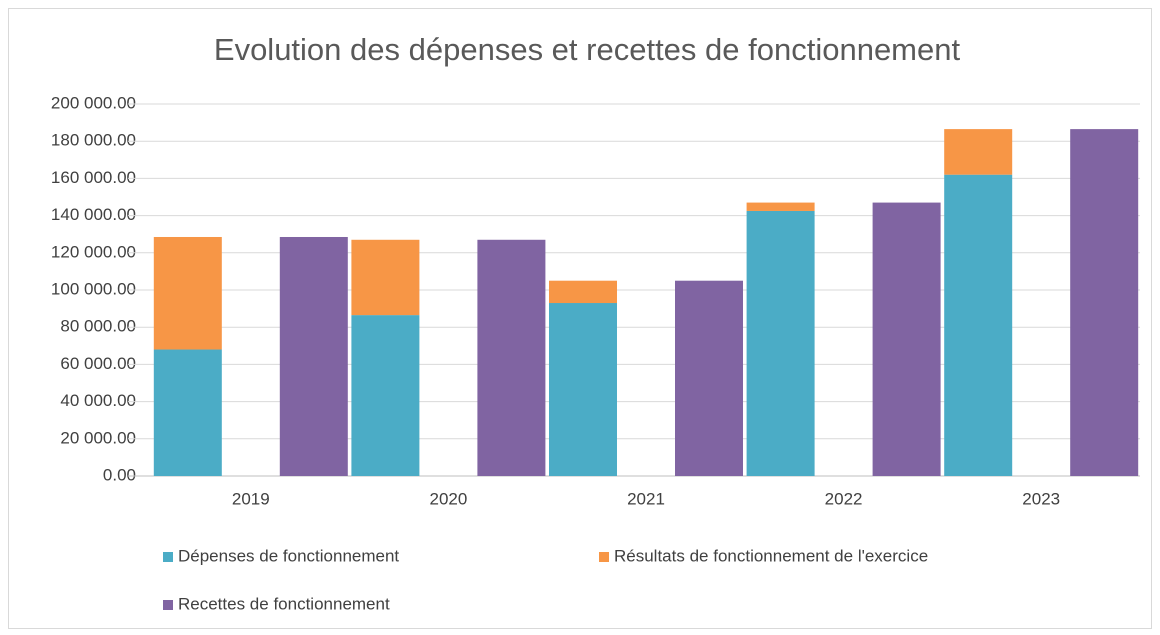 This screenshot has height=635, width=1160. What do you see at coordinates (98, 326) in the screenshot?
I see `y-tick-label: 80 000.00` at bounding box center [98, 326].